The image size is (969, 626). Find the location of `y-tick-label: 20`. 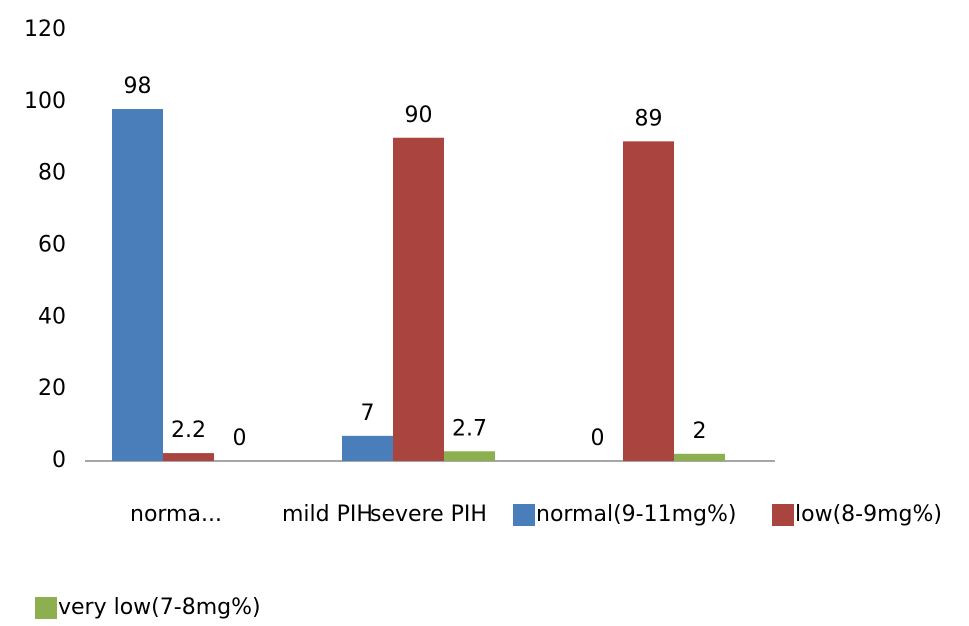

y-tick-label: 20 is located at coordinates (52, 388).